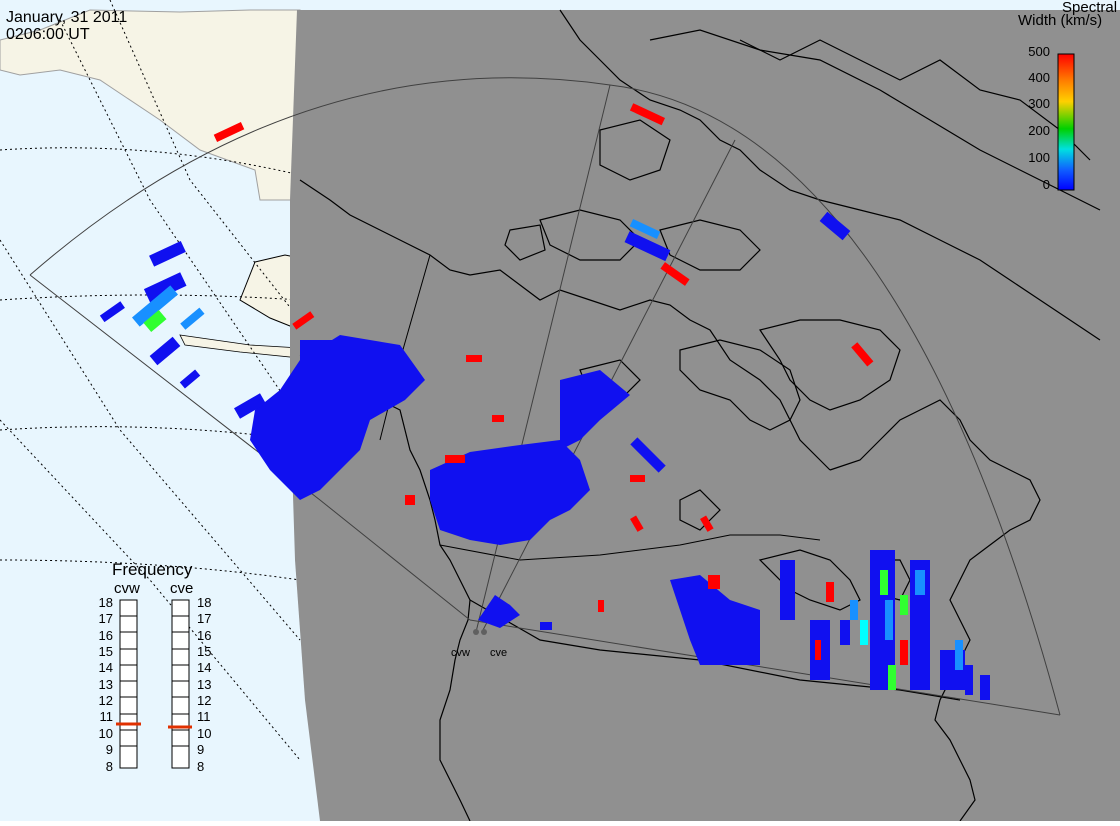 This screenshot has width=1120, height=826. What do you see at coordinates (499, 653) in the screenshot?
I see `site-label-cve: cve` at bounding box center [499, 653].